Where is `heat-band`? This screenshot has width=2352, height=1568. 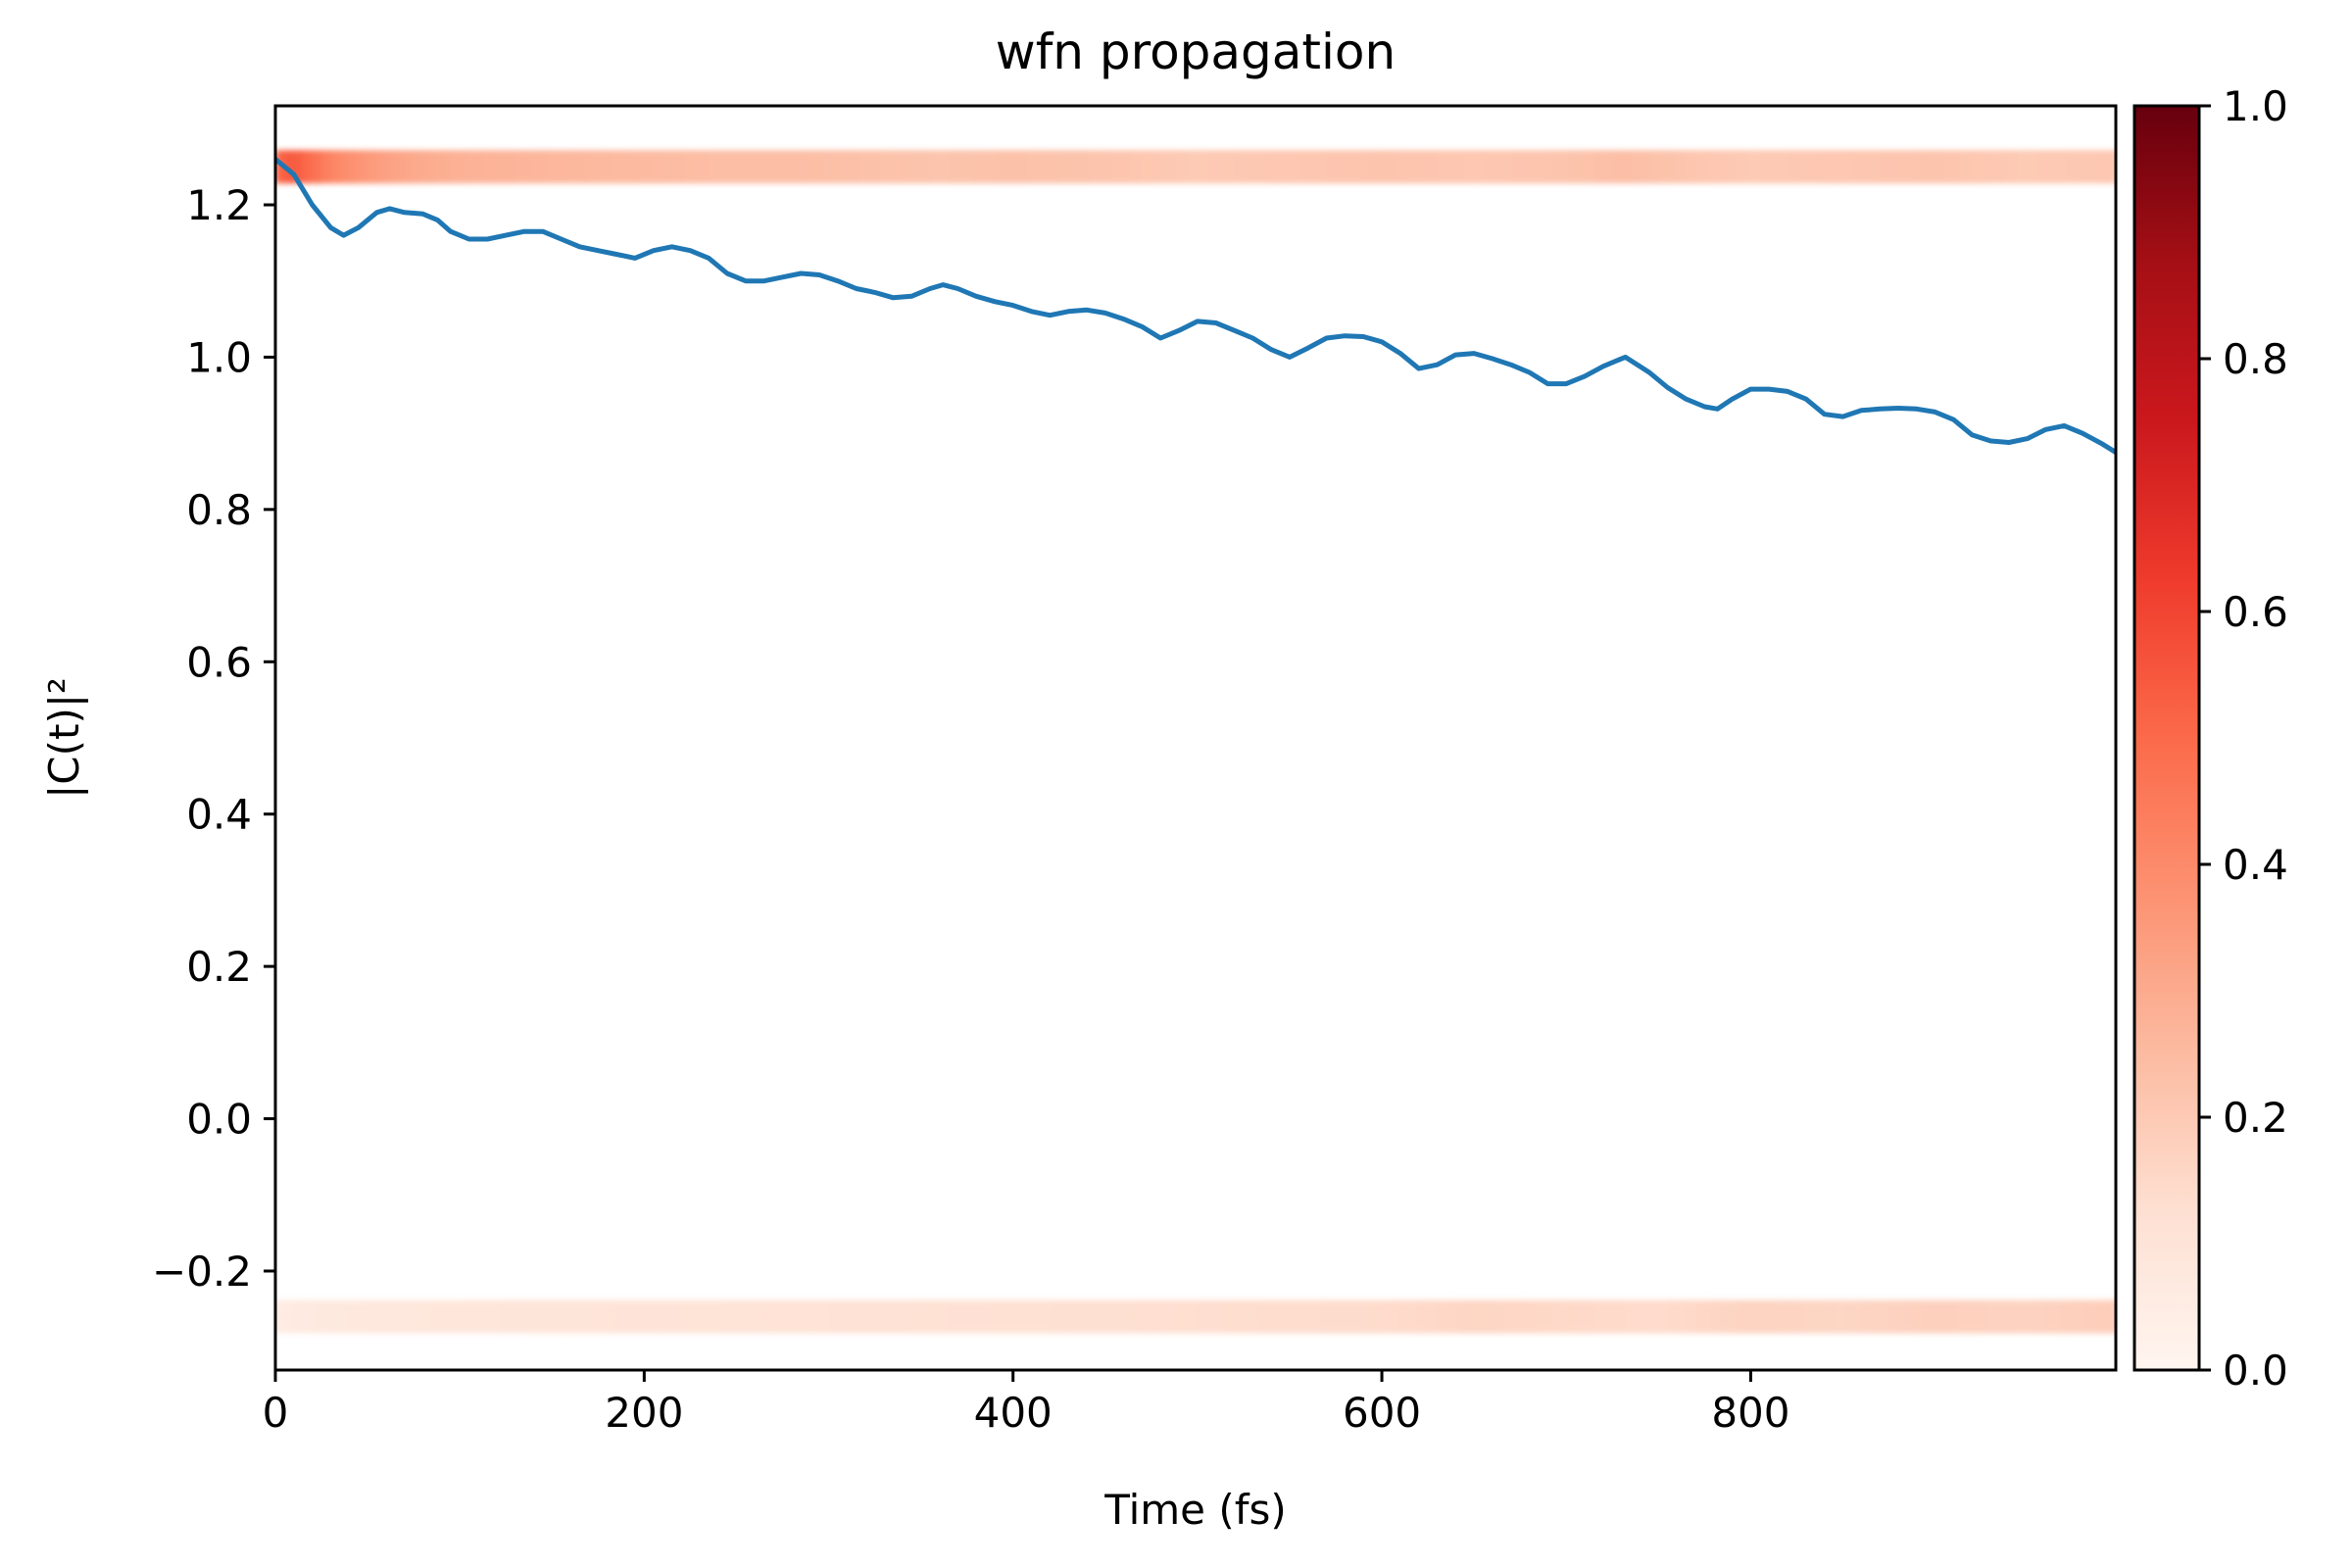
heat-band is located at coordinates (1195, 1316).